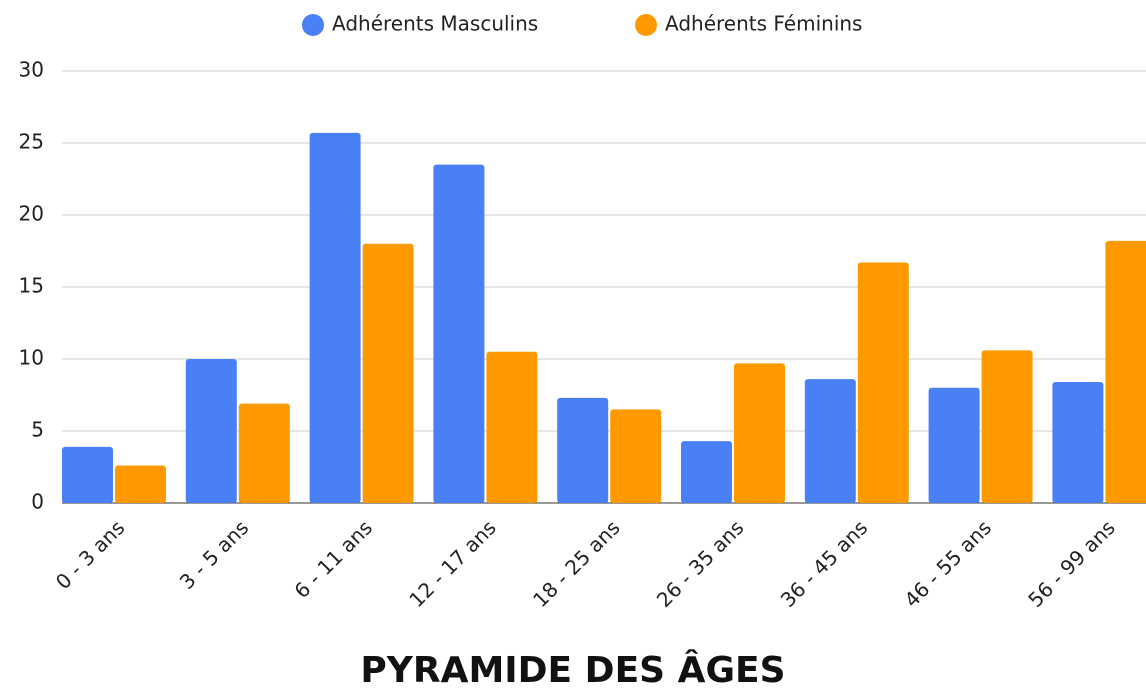 The width and height of the screenshot is (1146, 693). What do you see at coordinates (31, 358) in the screenshot?
I see `y-tick-label: 10` at bounding box center [31, 358].